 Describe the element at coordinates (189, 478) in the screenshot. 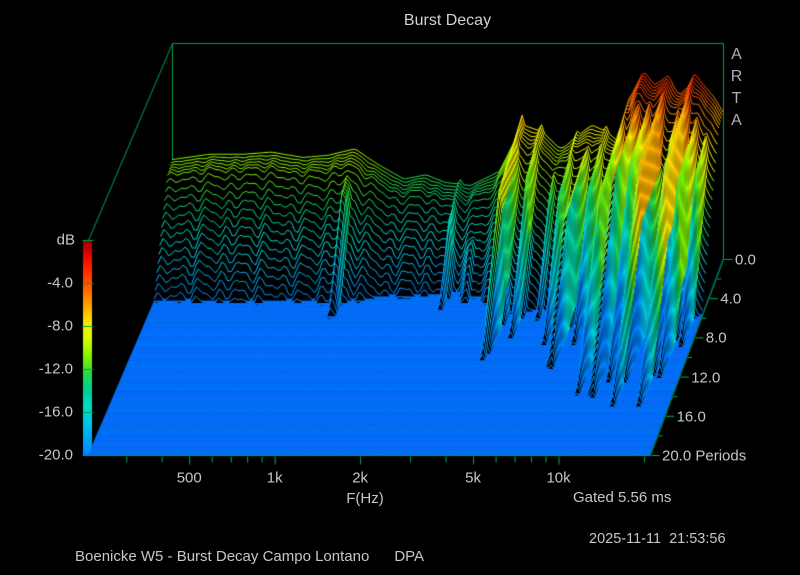

I see `x-tick-label: 500` at that location.